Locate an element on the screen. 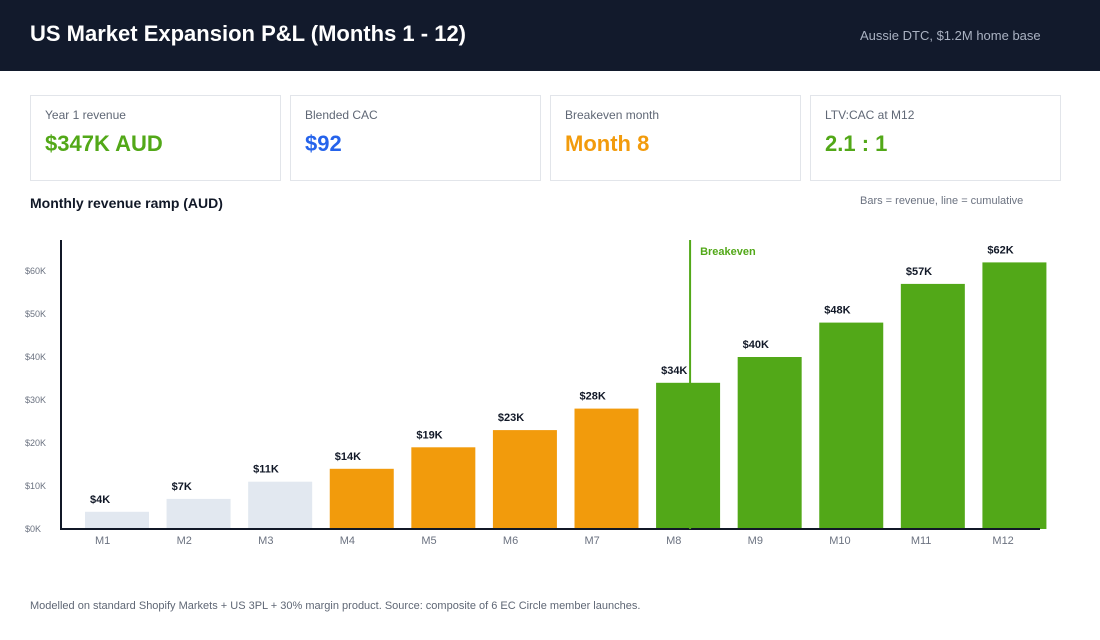 This screenshot has height=640, width=1100. data-label-m10: $48K is located at coordinates (837, 311).